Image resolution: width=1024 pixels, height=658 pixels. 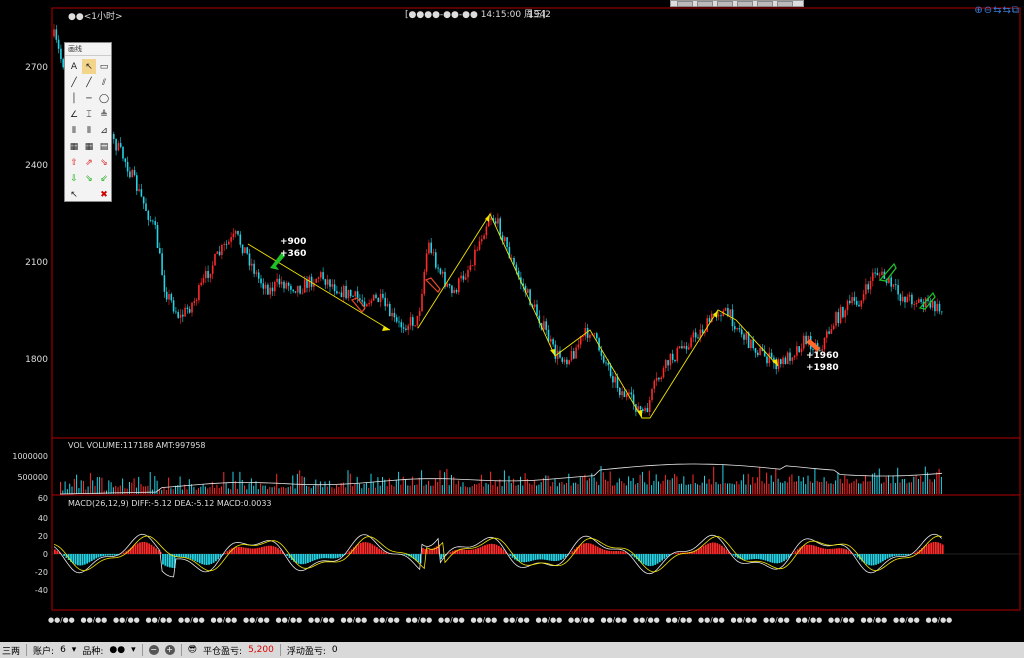 I want to click on macd-tick: 0, so click(x=45, y=554).